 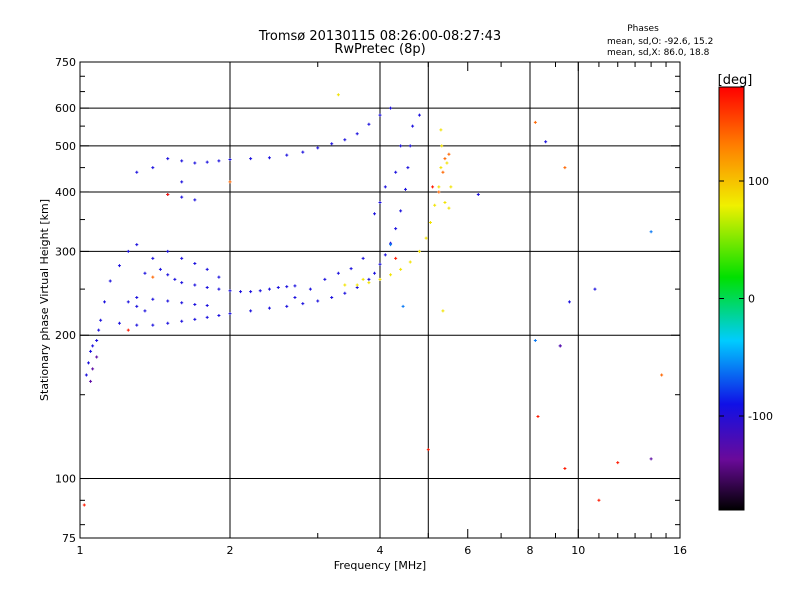 I want to click on x-tick-label: 6, so click(x=467, y=550).